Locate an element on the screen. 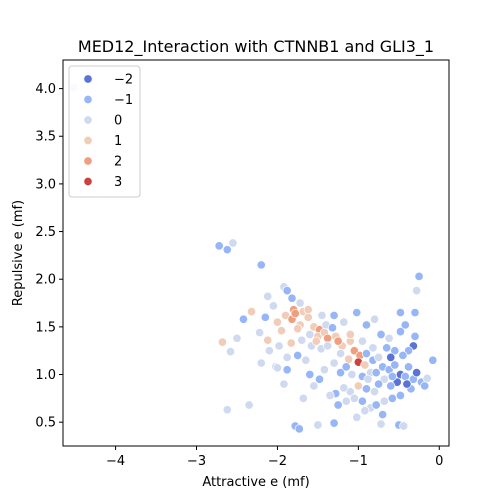 This screenshot has width=500, height=500. x-tick-label: −1 is located at coordinates (358, 461).